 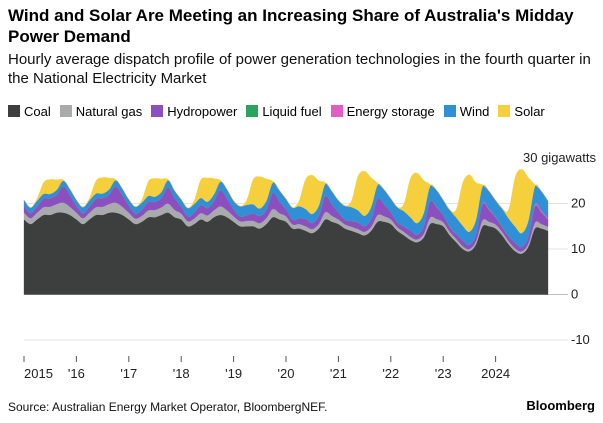 I want to click on x-tick-label: '18, so click(x=181, y=373).